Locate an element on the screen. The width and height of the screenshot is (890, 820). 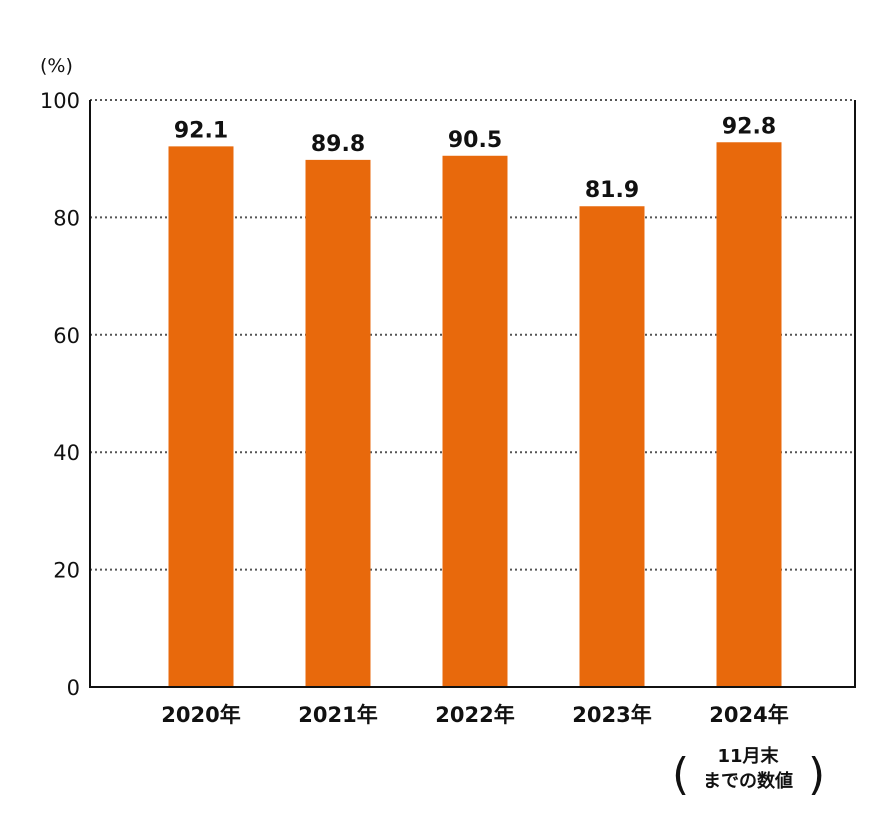
value-labels: 92.1 89.8 90.5 81.9 92.8 is located at coordinates (475, 158).